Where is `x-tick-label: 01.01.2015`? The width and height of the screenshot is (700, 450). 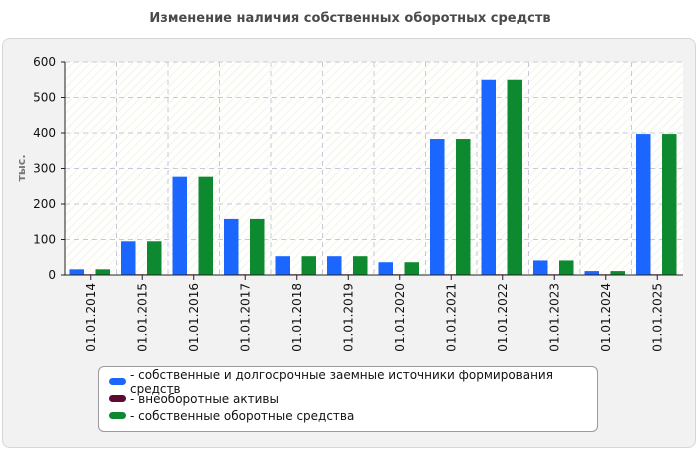
x-tick-label: 01.01.2015 is located at coordinates (142, 317).